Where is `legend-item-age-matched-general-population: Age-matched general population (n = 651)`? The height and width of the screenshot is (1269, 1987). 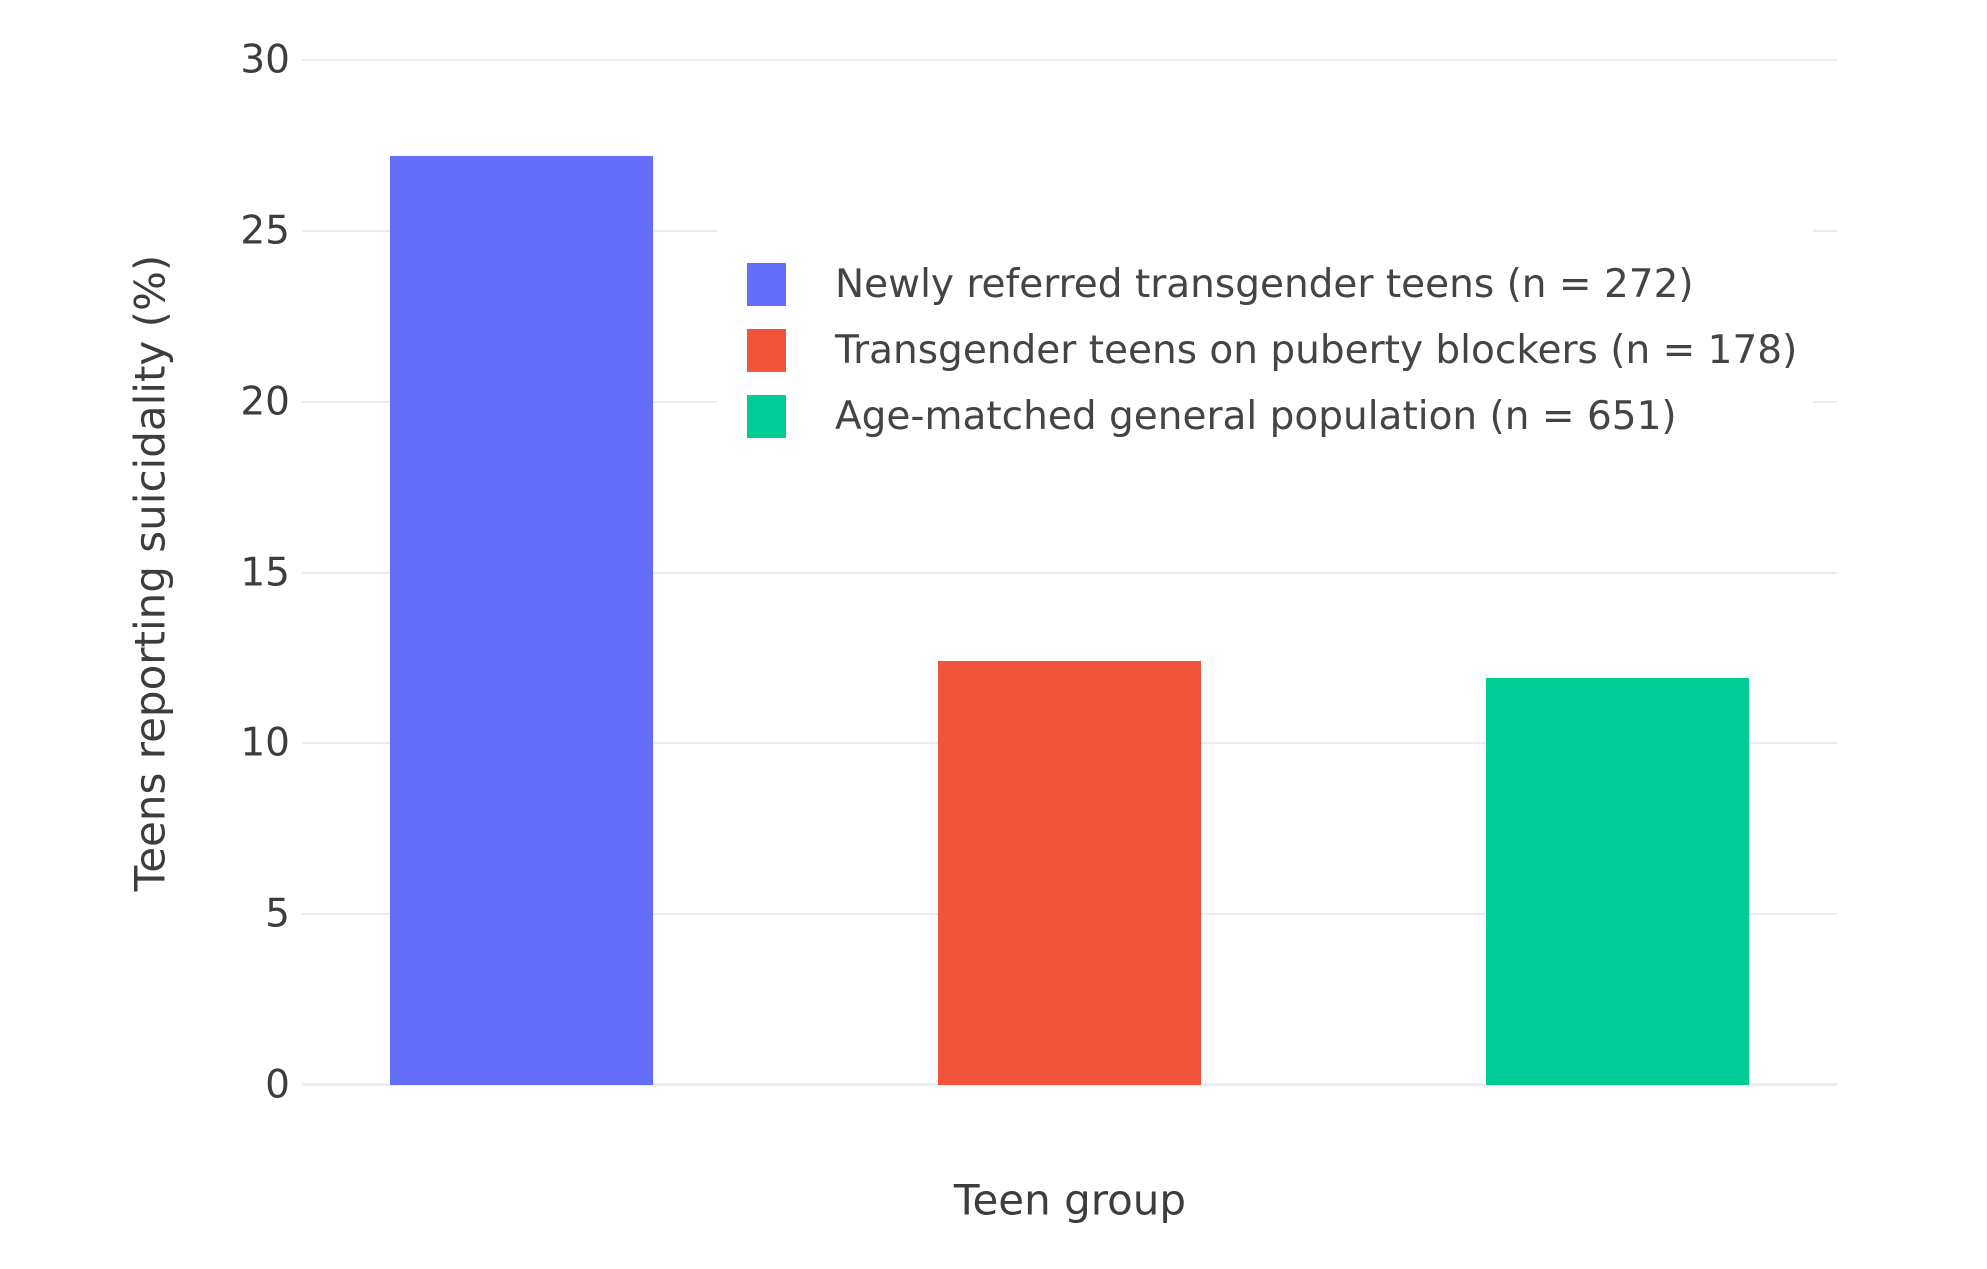
legend-item-age-matched-general-population: Age-matched general population (n = 651) is located at coordinates (1265, 416).